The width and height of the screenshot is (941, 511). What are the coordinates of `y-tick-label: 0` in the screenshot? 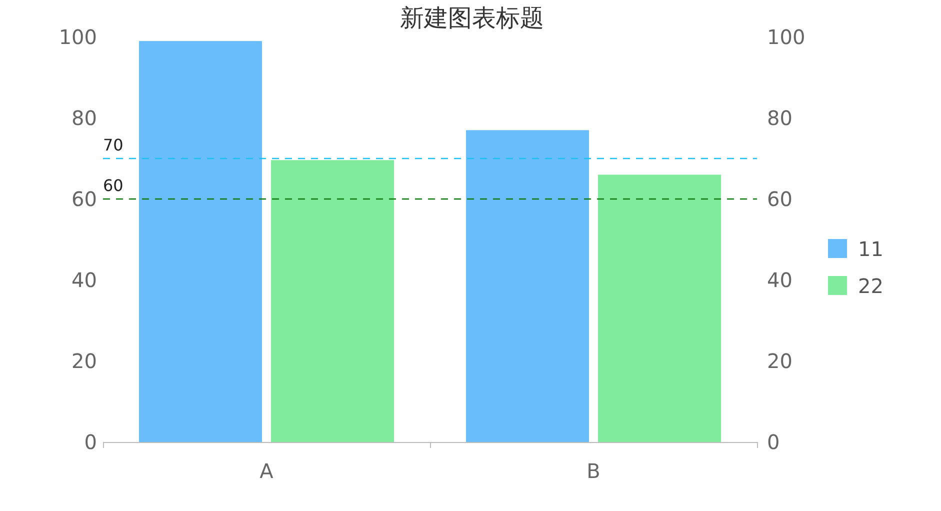 It's located at (90, 442).